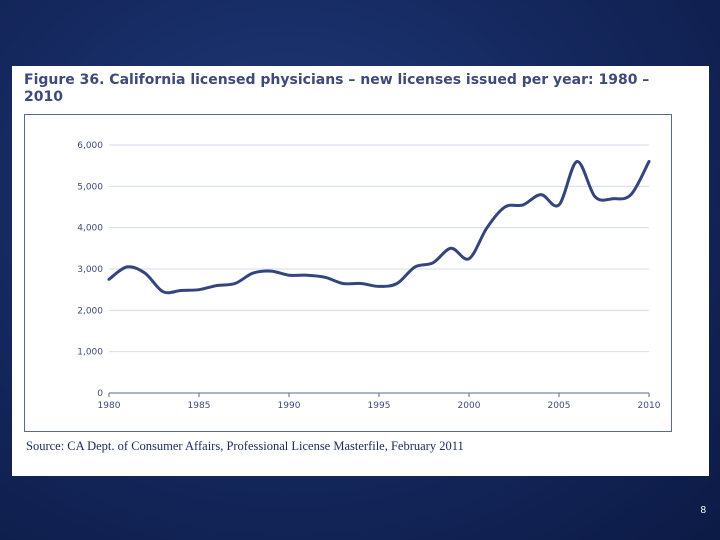  Describe the element at coordinates (109, 406) in the screenshot. I see `x-tick-label: 1980` at that location.